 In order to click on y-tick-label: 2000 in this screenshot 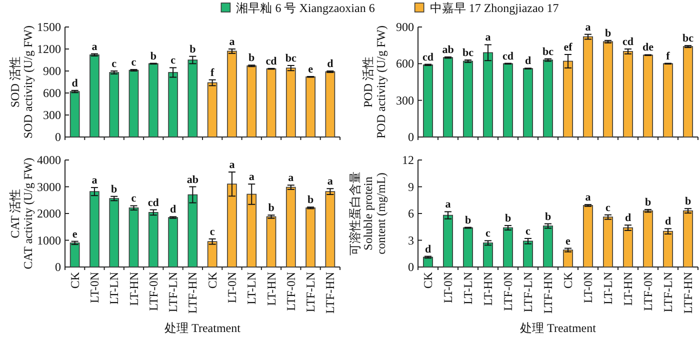, I will do `click(49, 213)`.